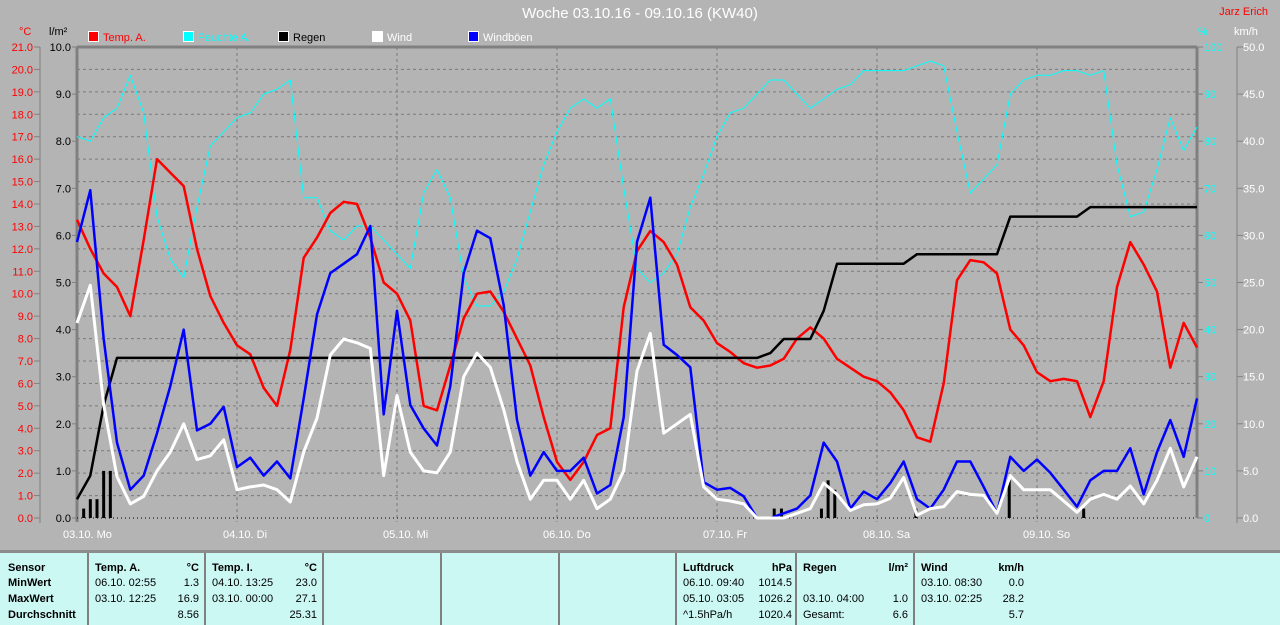 The image size is (1280, 625). What do you see at coordinates (900, 599) in the screenshot?
I see `max-value: 1.0` at bounding box center [900, 599].